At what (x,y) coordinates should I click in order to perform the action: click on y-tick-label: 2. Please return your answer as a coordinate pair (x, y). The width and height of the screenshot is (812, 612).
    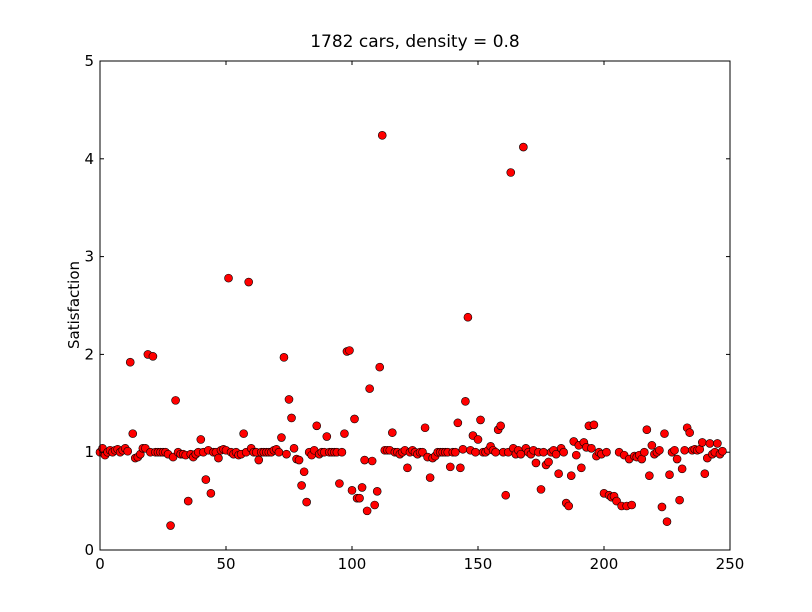
    Looking at the image, I should click on (89, 354).